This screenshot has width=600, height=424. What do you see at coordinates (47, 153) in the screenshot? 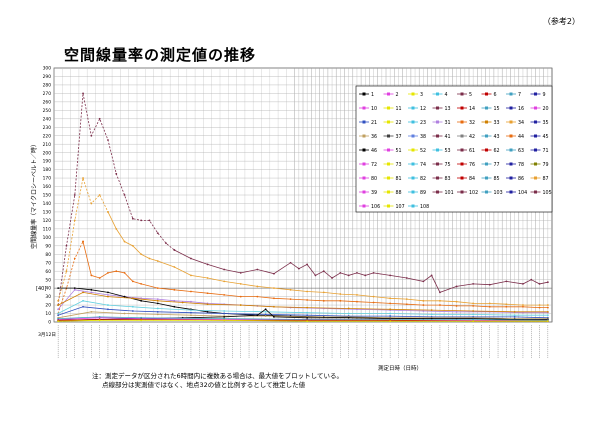
I see `y-tick-label: 200` at bounding box center [47, 153].